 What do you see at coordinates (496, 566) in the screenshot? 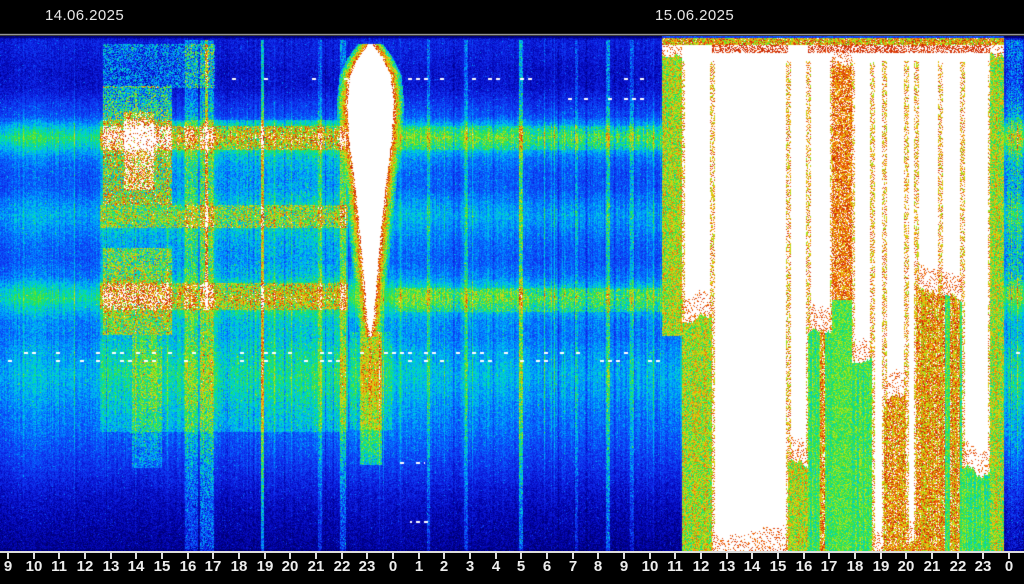
I see `x-tick-label: 4` at bounding box center [496, 566].